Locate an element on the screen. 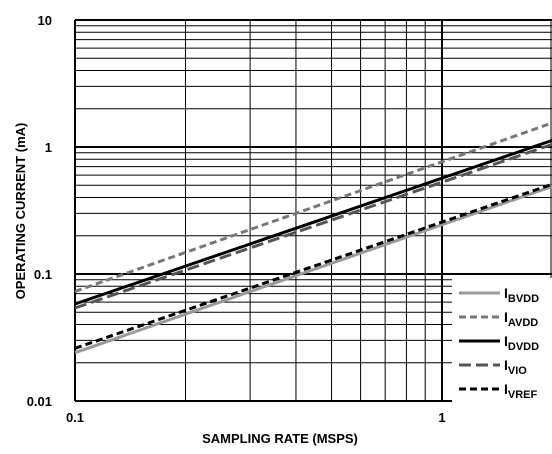 The width and height of the screenshot is (552, 454). legend-label-vref: IVREF is located at coordinates (521, 391).